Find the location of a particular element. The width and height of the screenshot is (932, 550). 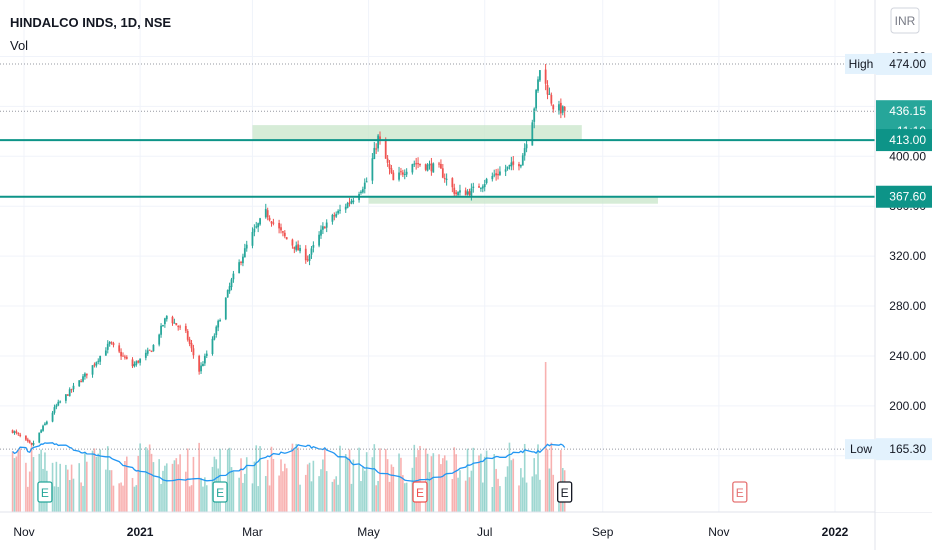

currency-button is located at coordinates (905, 20).